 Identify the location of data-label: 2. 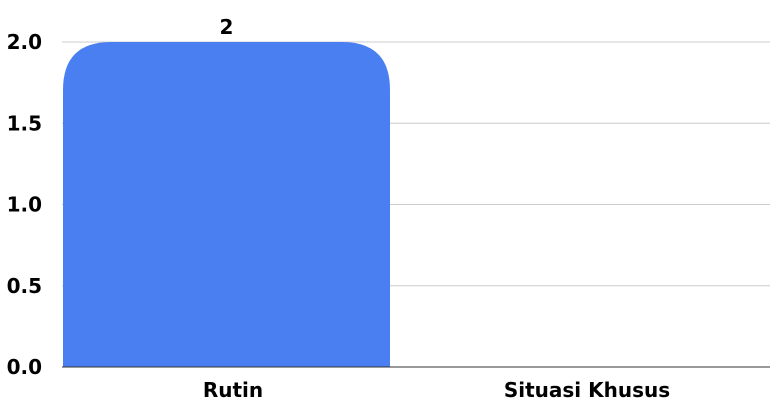
(227, 27).